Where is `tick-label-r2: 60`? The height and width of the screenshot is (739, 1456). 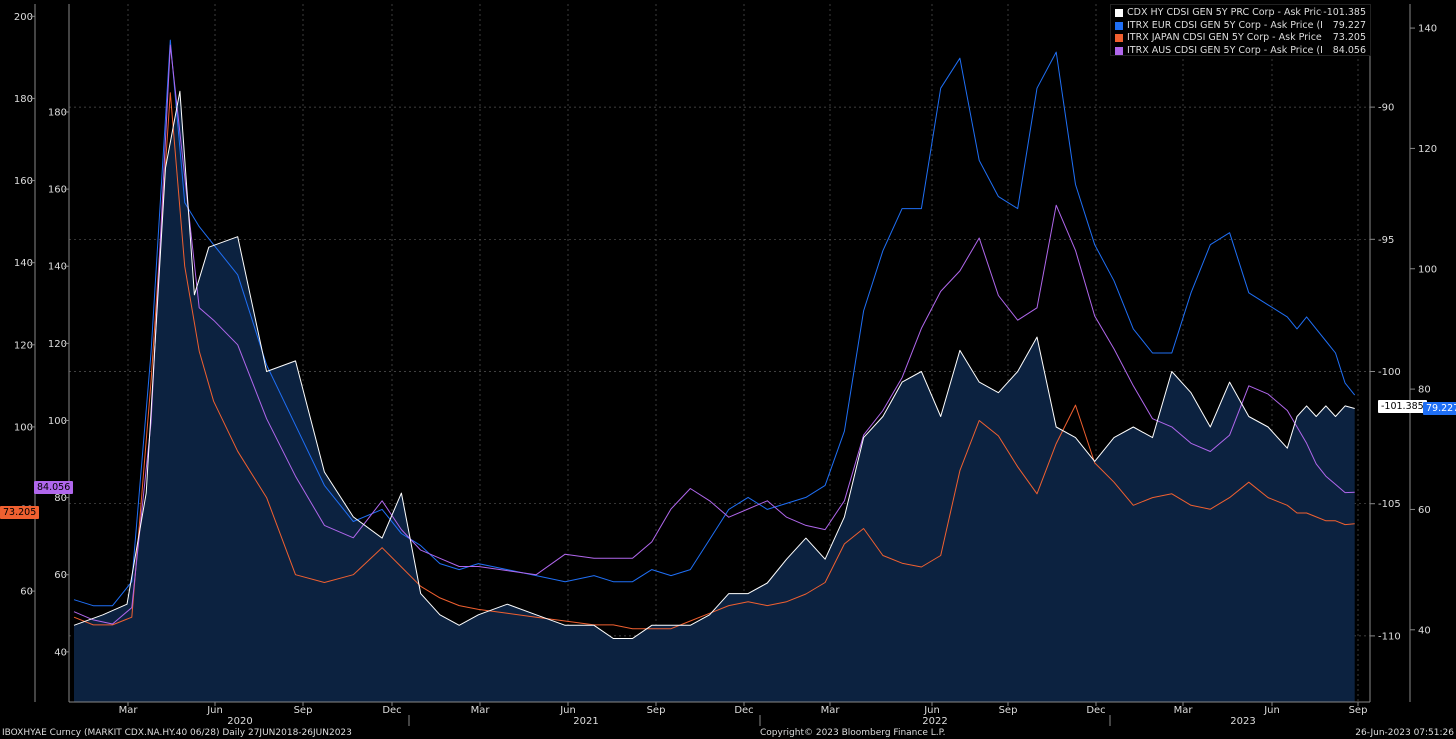
tick-label-r2: 60 is located at coordinates (1424, 510).